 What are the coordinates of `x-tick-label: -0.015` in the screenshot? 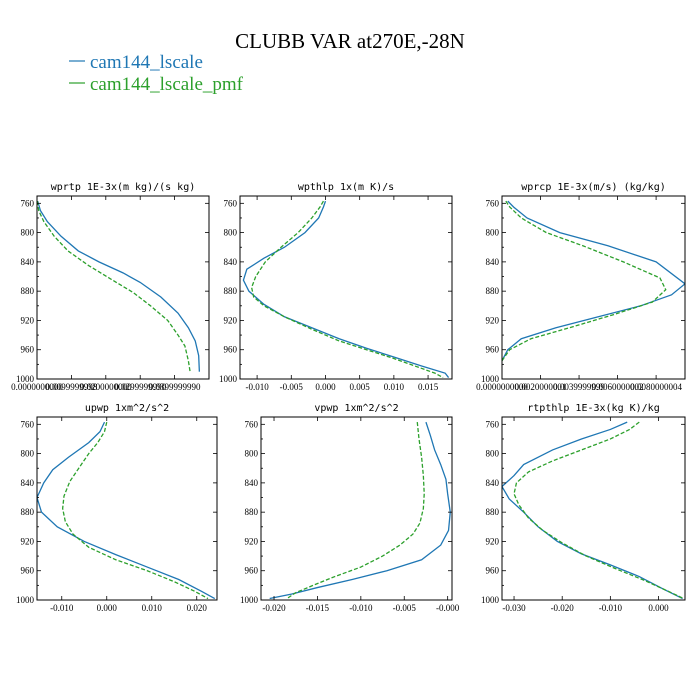 It's located at (318, 608).